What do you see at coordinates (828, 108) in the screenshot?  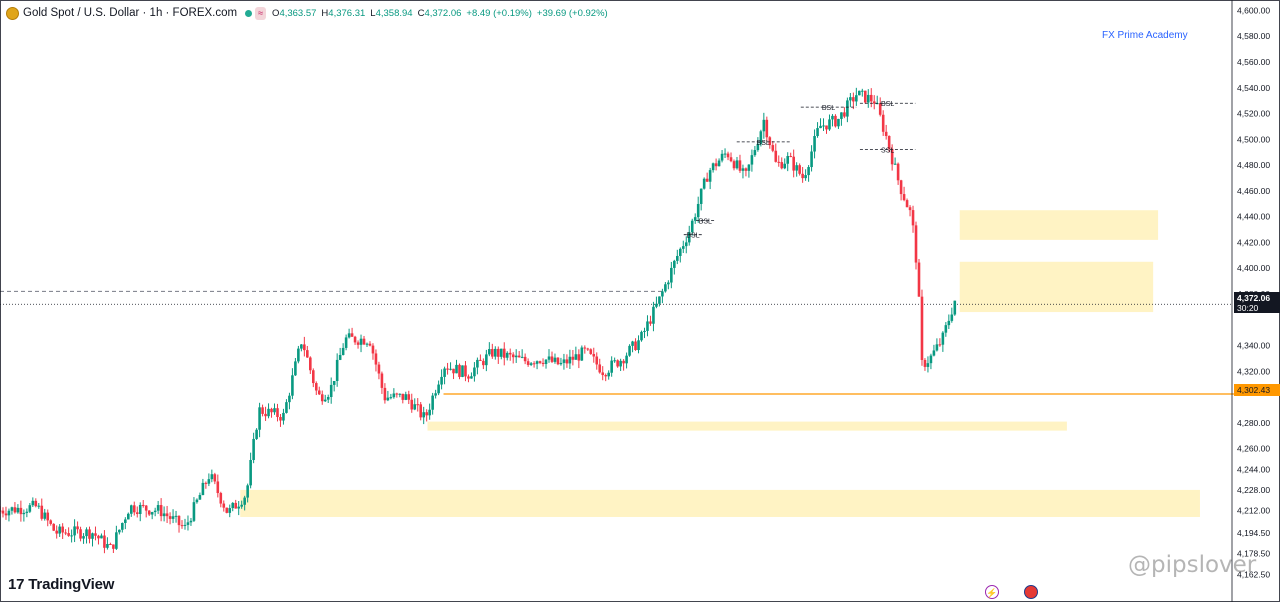 I see `annotation-label-3: BSL` at bounding box center [828, 108].